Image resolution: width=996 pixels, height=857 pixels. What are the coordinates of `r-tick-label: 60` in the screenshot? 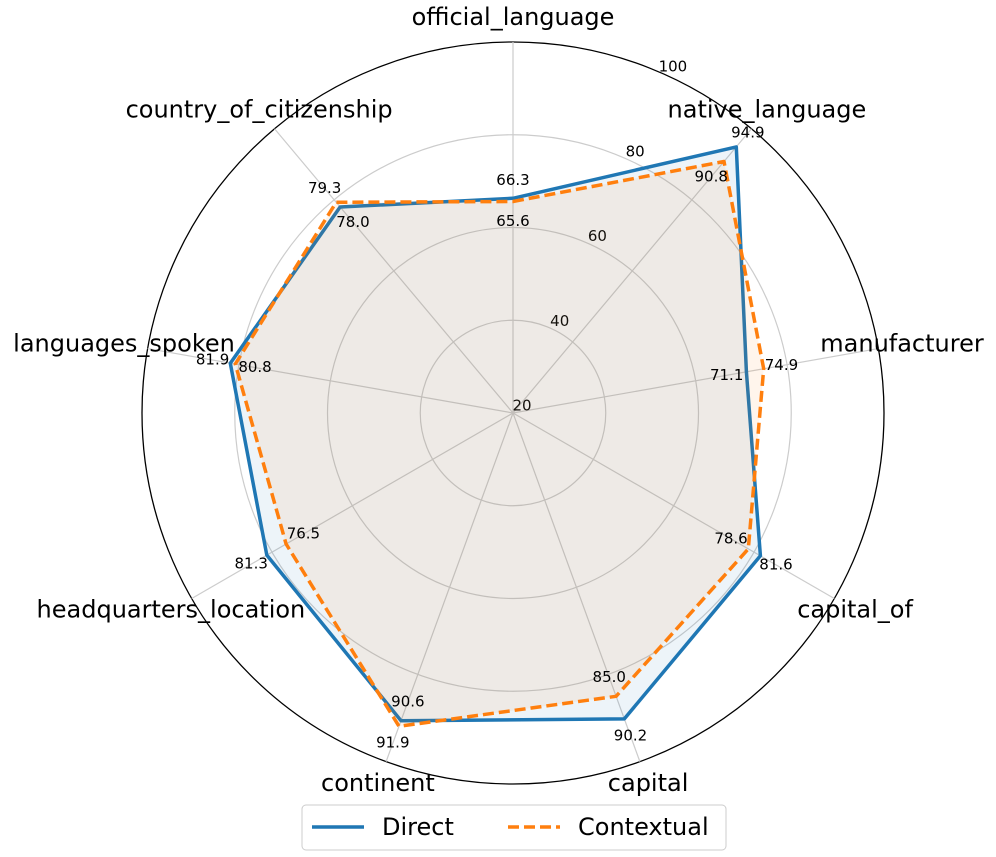 It's located at (597, 236).